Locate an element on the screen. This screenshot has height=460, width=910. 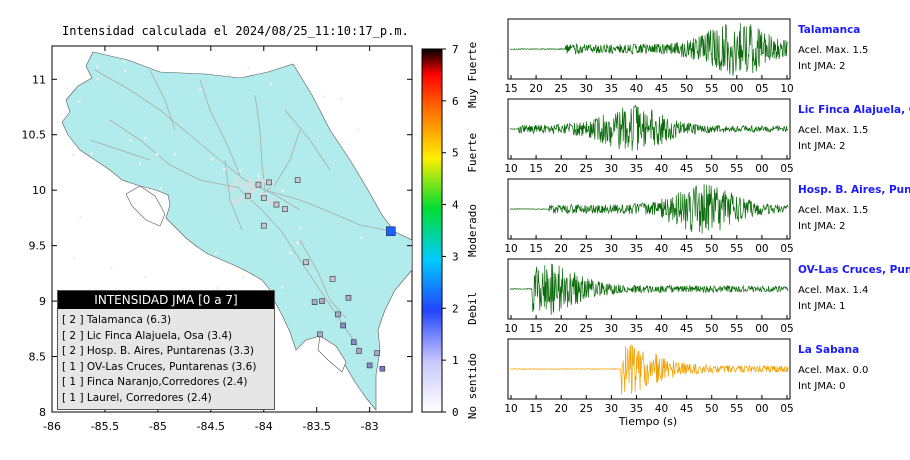
station-accel: Acel. Max. 1.5 is located at coordinates (833, 210).